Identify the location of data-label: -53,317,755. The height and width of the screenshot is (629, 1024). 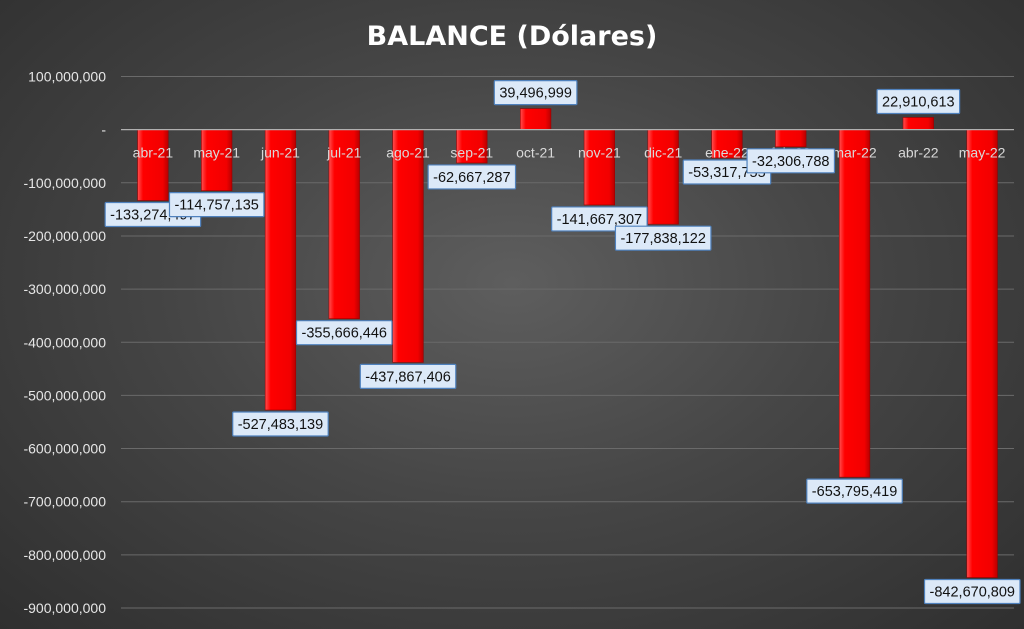
(727, 172).